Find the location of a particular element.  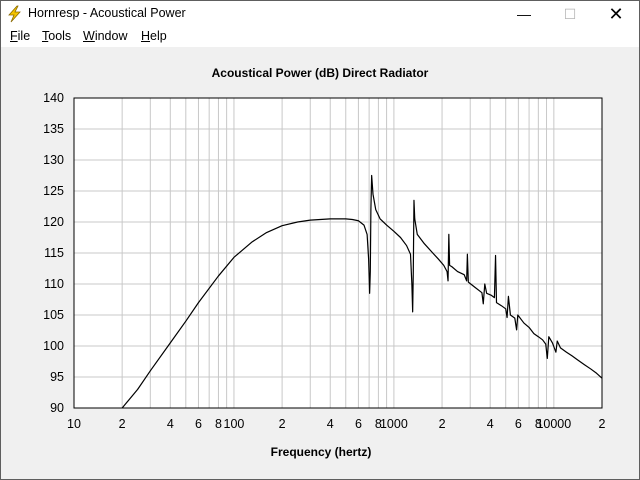

menu-help-accelerator: H is located at coordinates (146, 36).